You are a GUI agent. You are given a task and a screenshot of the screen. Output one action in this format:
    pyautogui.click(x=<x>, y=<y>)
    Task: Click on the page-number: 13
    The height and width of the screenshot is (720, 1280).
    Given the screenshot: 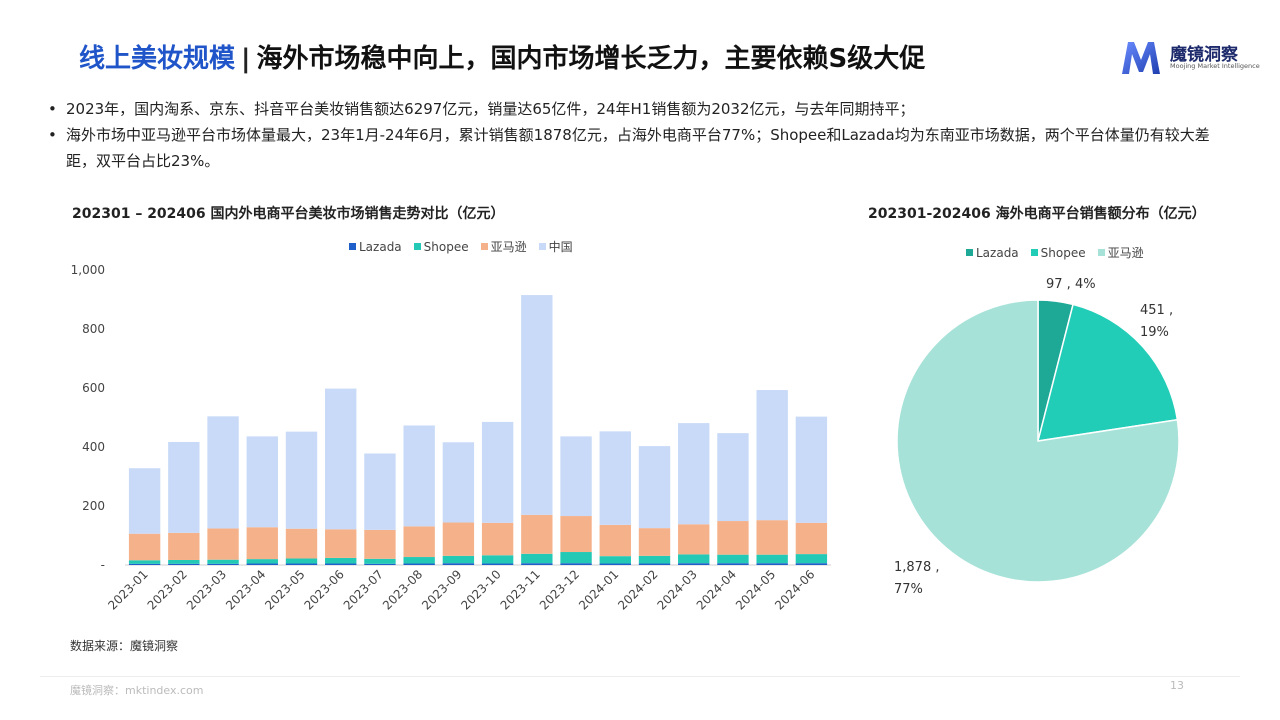 What is the action you would take?
    pyautogui.click(x=1177, y=685)
    